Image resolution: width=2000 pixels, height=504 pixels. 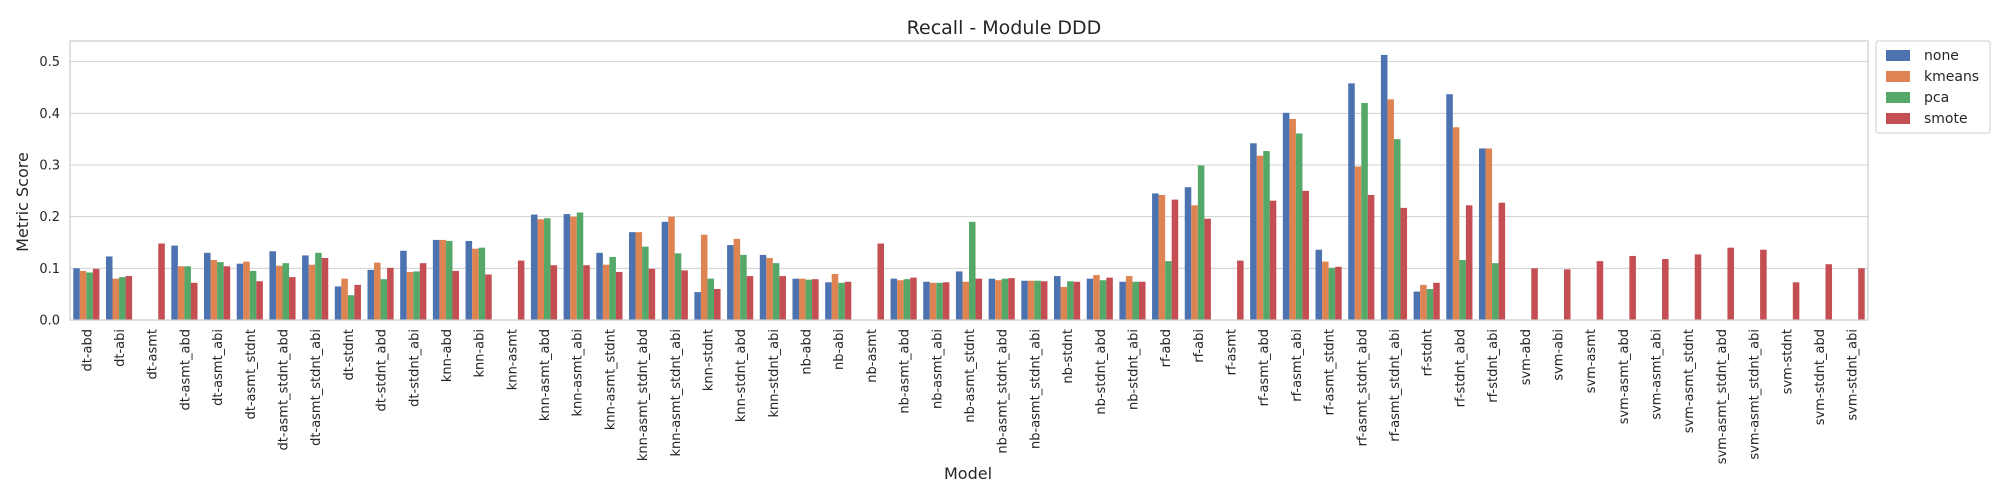 I want to click on bar-smote-nb-stdnt, so click(x=1077, y=300).